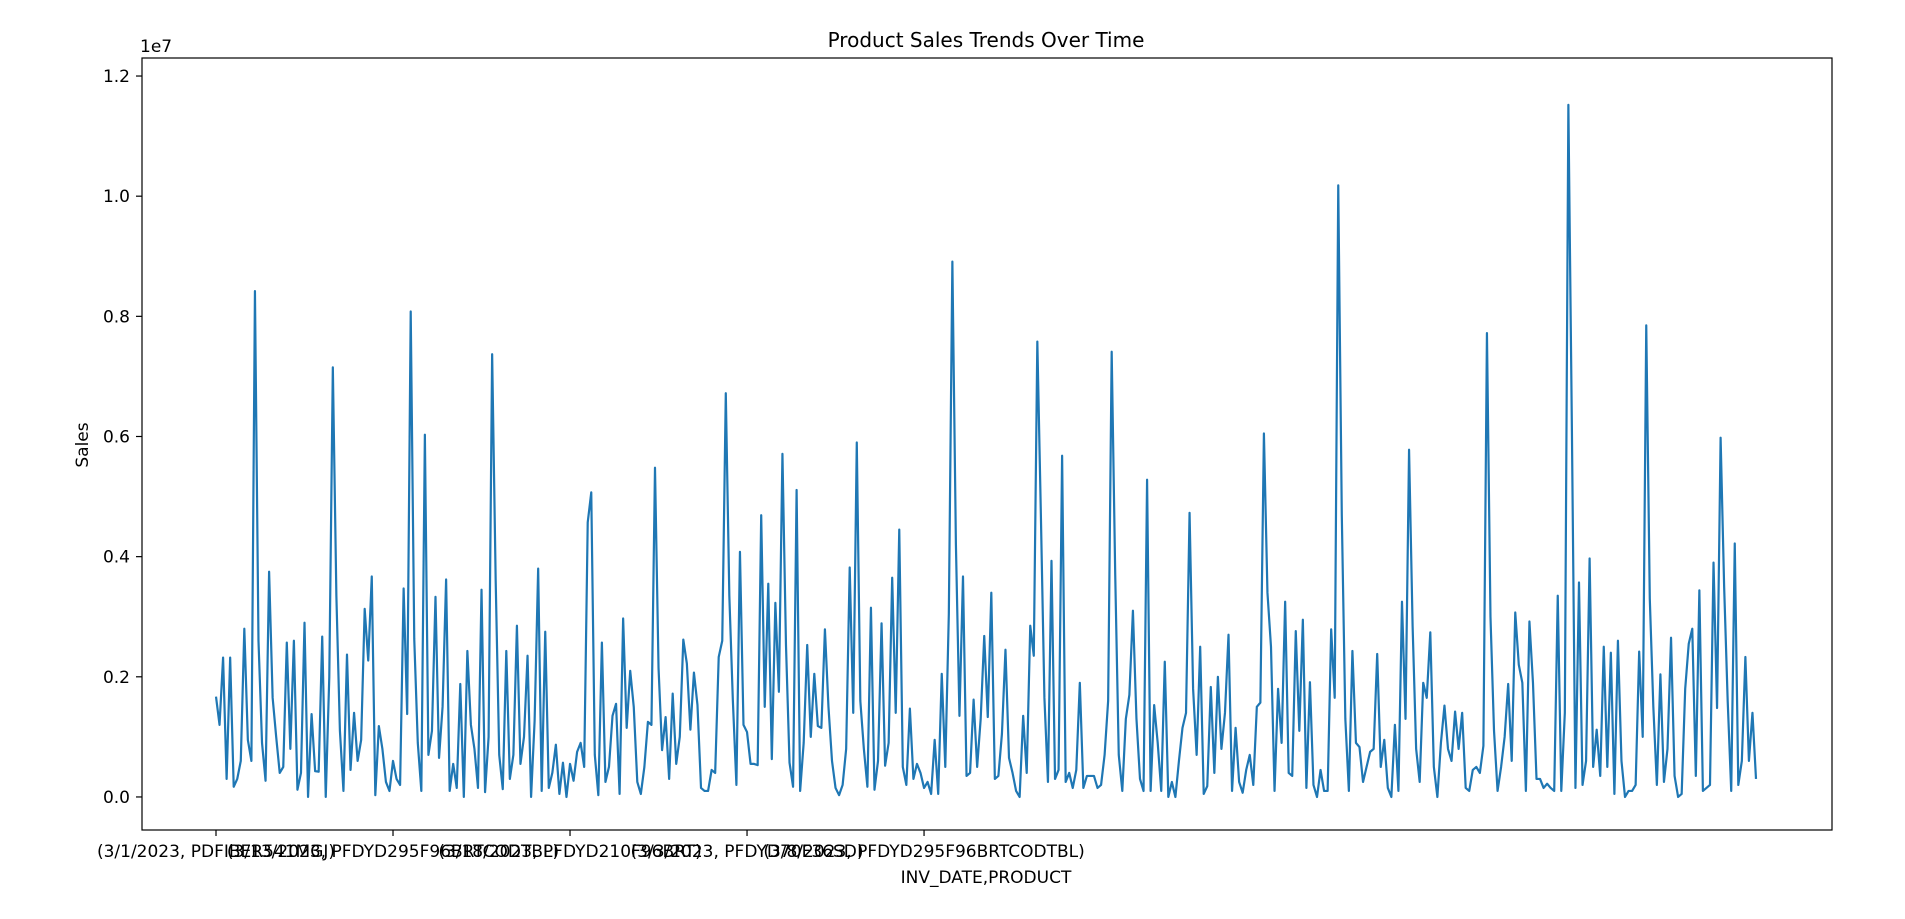 The width and height of the screenshot is (1905, 919). What do you see at coordinates (116, 558) in the screenshot?
I see `y-tick-label: 0.4` at bounding box center [116, 558].